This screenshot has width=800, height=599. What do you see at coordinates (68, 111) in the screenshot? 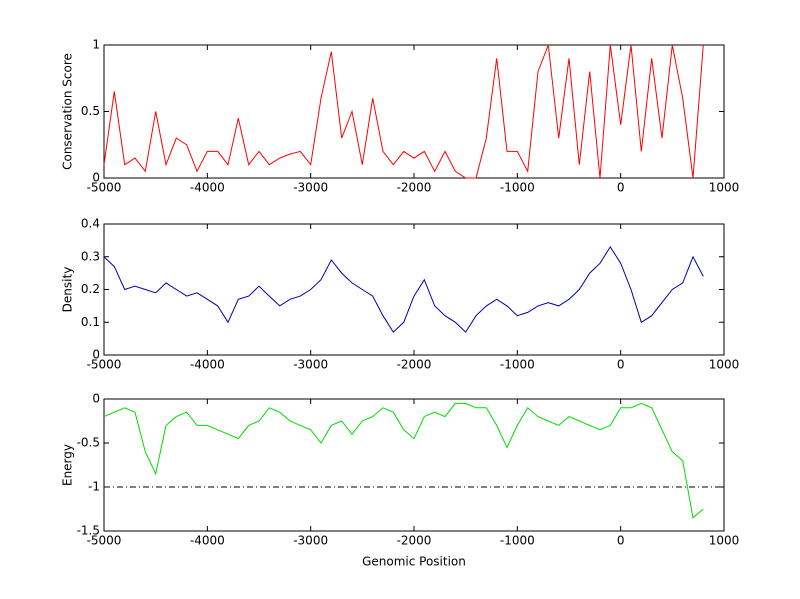
I see `y-axis-label: Conservation Score` at bounding box center [68, 111].